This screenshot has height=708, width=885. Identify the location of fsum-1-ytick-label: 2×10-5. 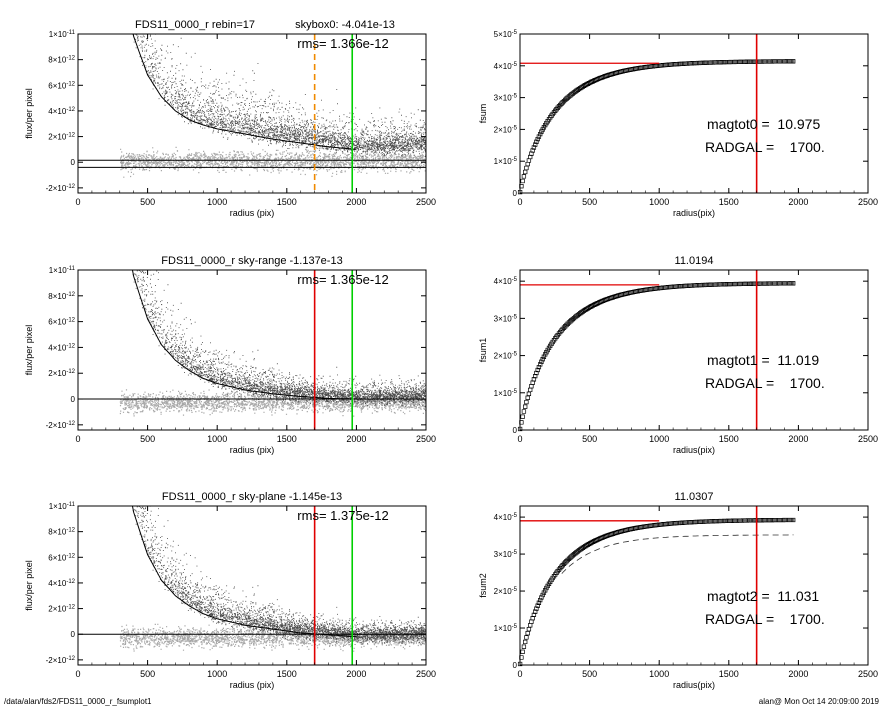
(506, 129).